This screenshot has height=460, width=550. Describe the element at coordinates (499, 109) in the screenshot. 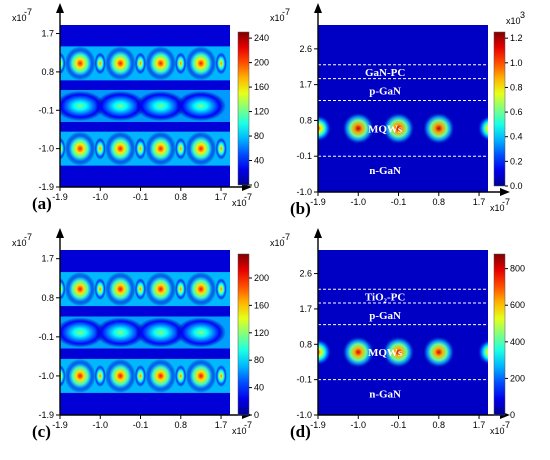

I see `colorbar-gradient` at that location.